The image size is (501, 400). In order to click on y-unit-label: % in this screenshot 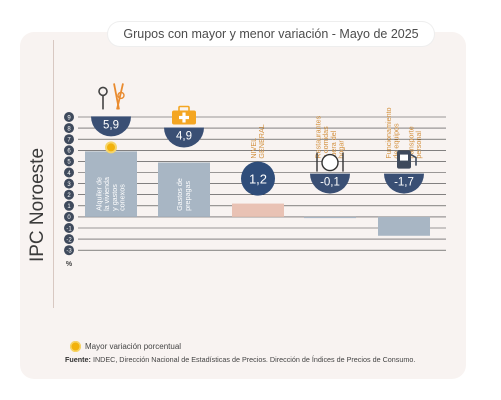, I will do `click(69, 264)`.